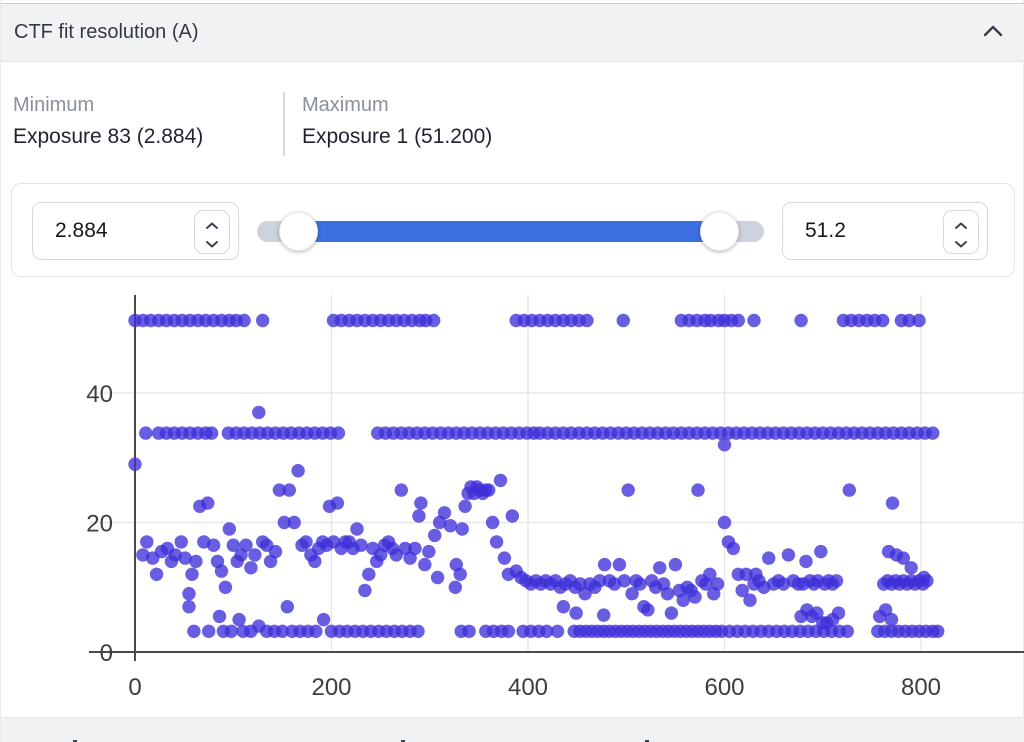  Describe the element at coordinates (331, 687) in the screenshot. I see `svg-text: 200` at that location.